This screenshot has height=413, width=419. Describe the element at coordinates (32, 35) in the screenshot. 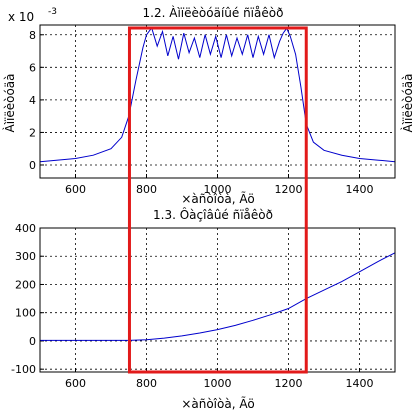

I see `y-tick-label: 8` at that location.